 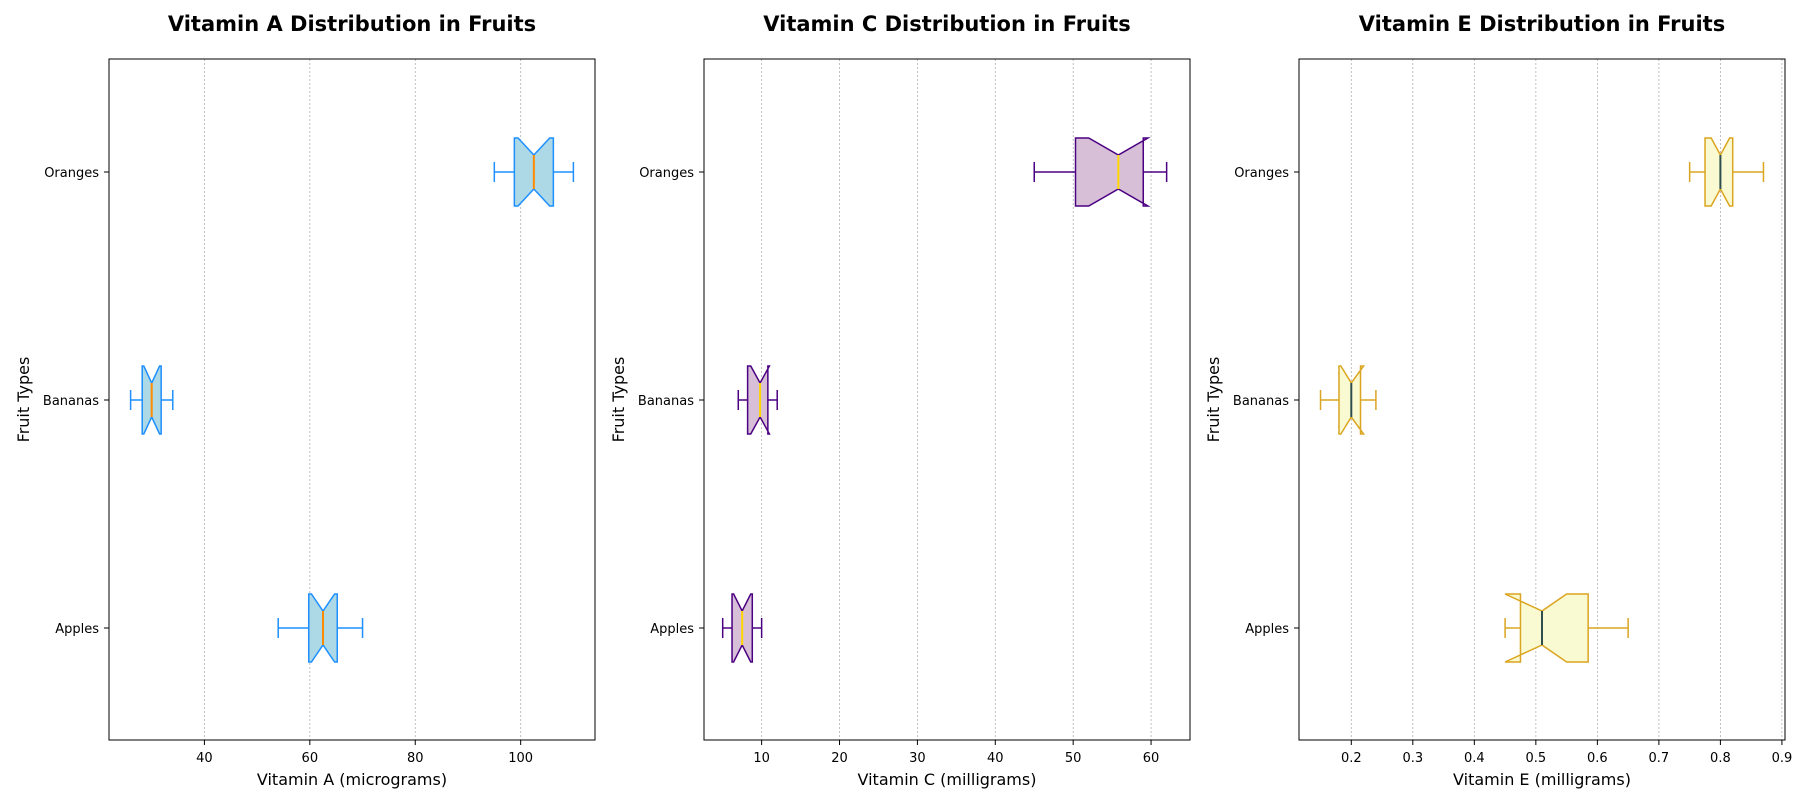 I want to click on x-tick-label: 50, so click(x=1073, y=758).